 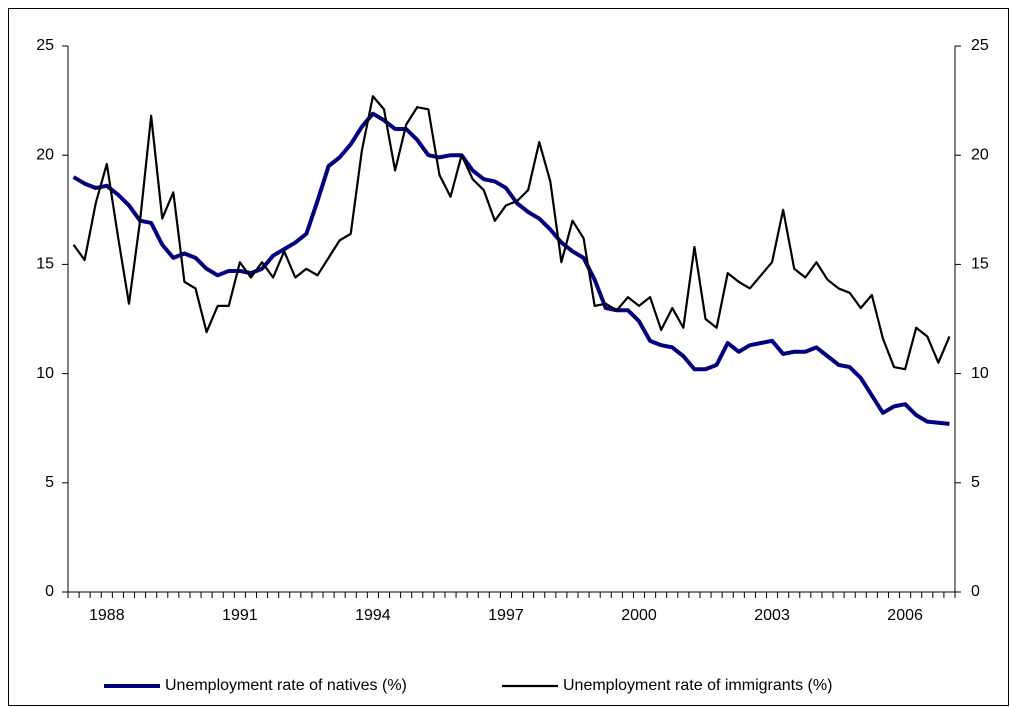 What do you see at coordinates (49, 482) in the screenshot?
I see `y-tick-label: 5` at bounding box center [49, 482].